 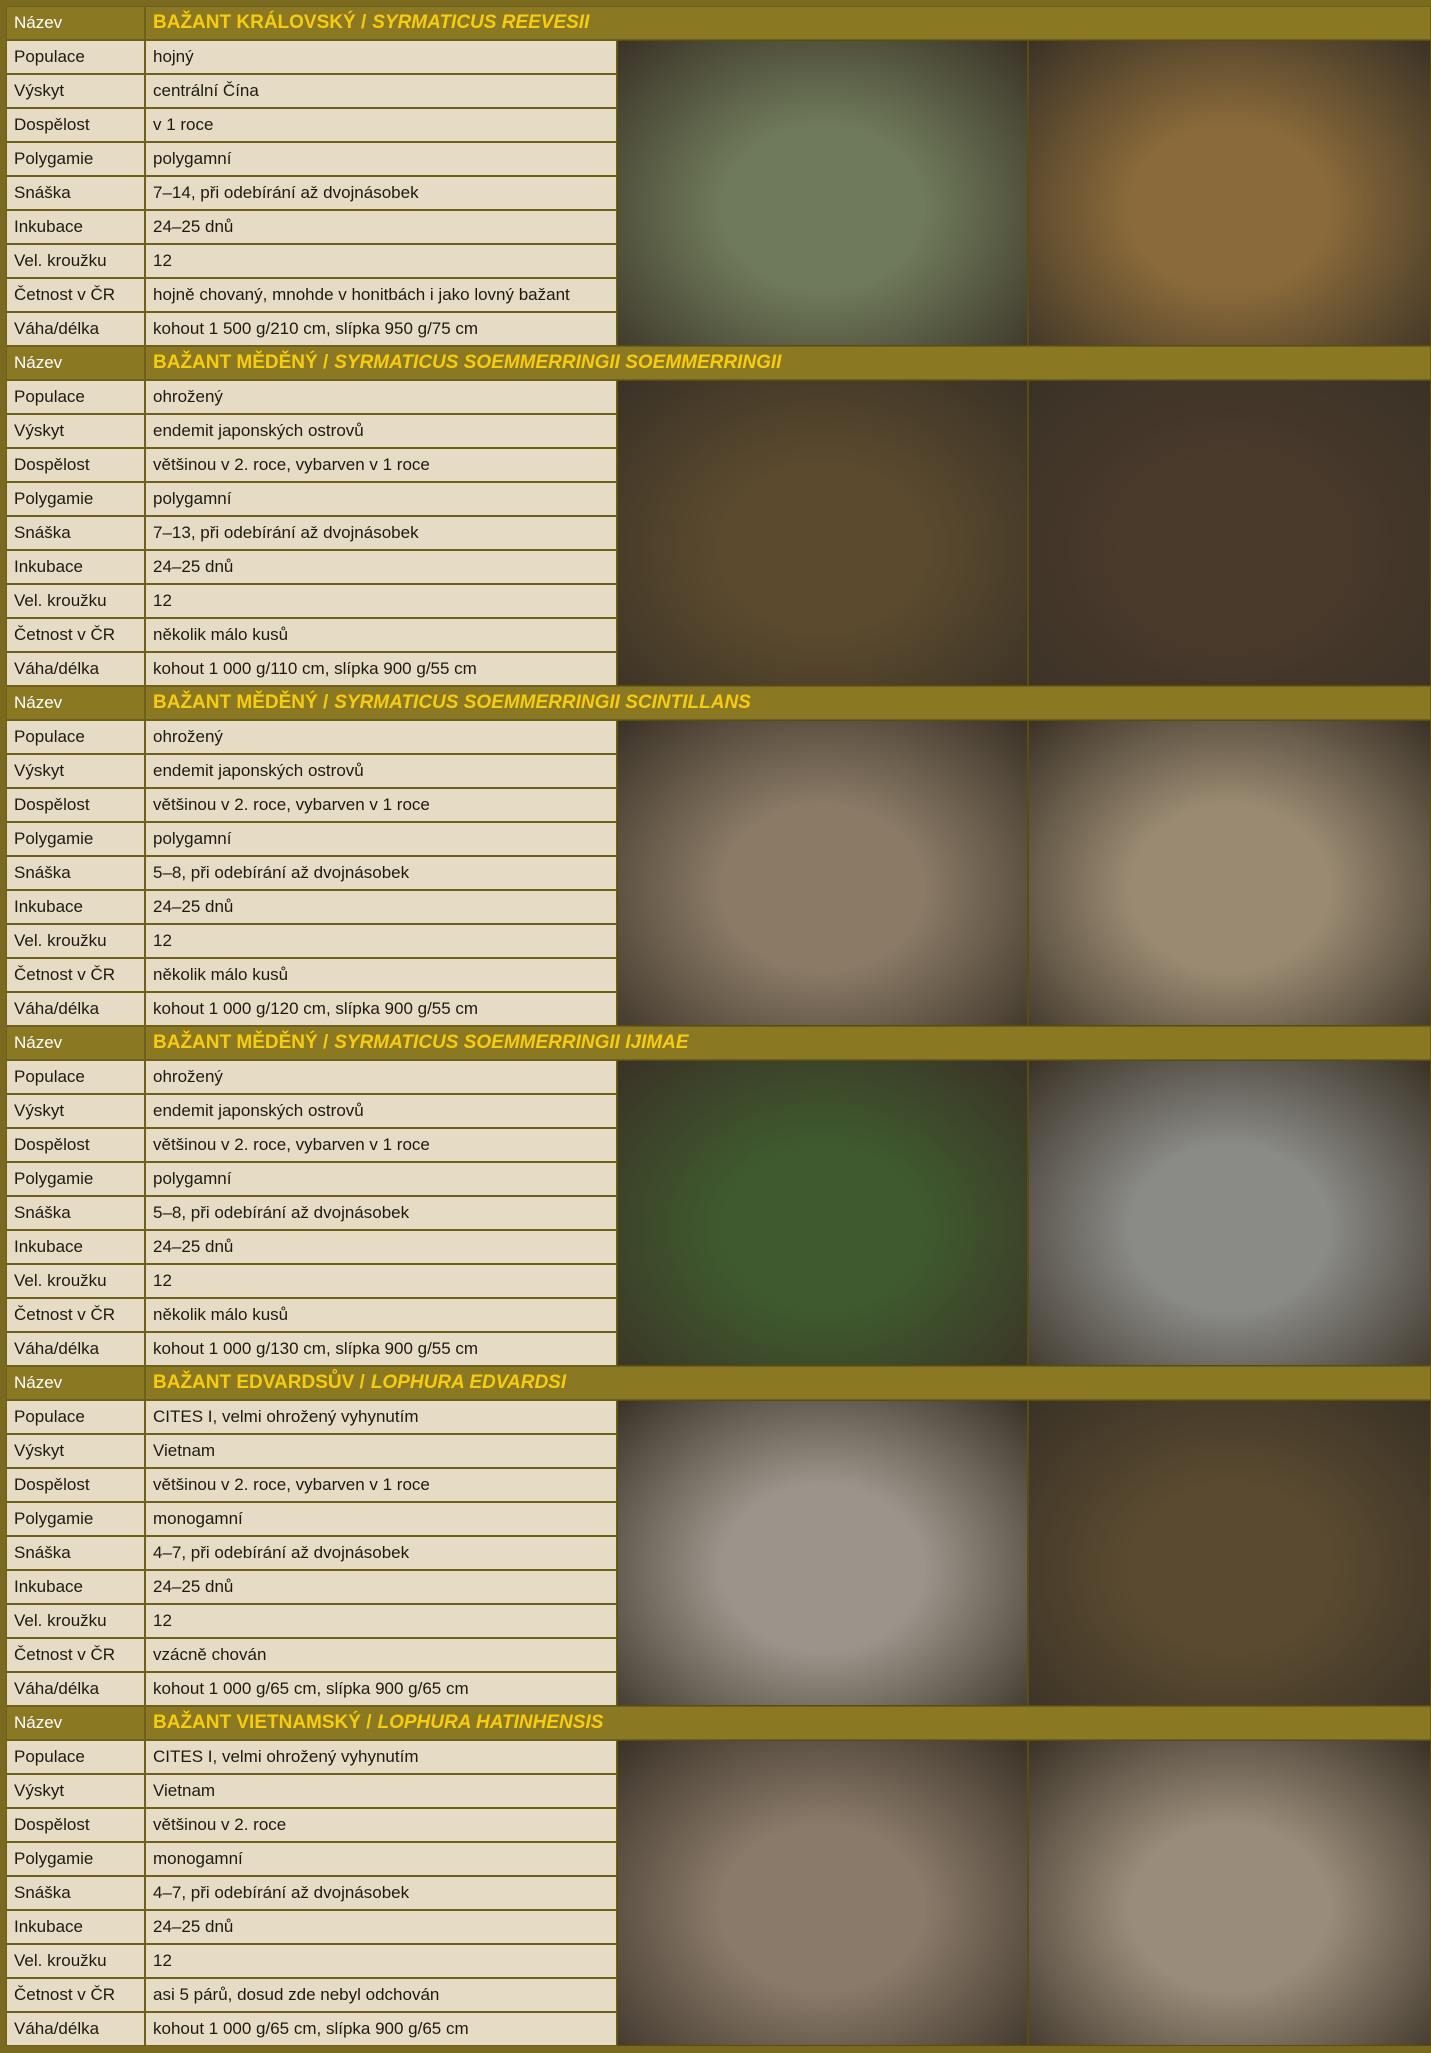 What do you see at coordinates (490, 1722) in the screenshot?
I see `species-latin: LOPHURA HATINHENSIS` at bounding box center [490, 1722].